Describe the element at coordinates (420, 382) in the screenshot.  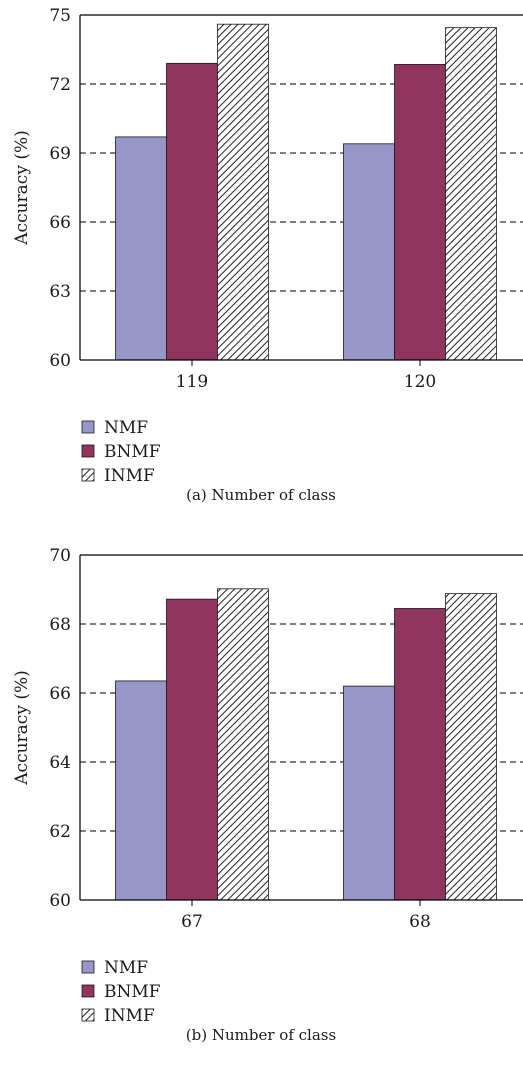
I see `x-tick-label: 120` at that location.